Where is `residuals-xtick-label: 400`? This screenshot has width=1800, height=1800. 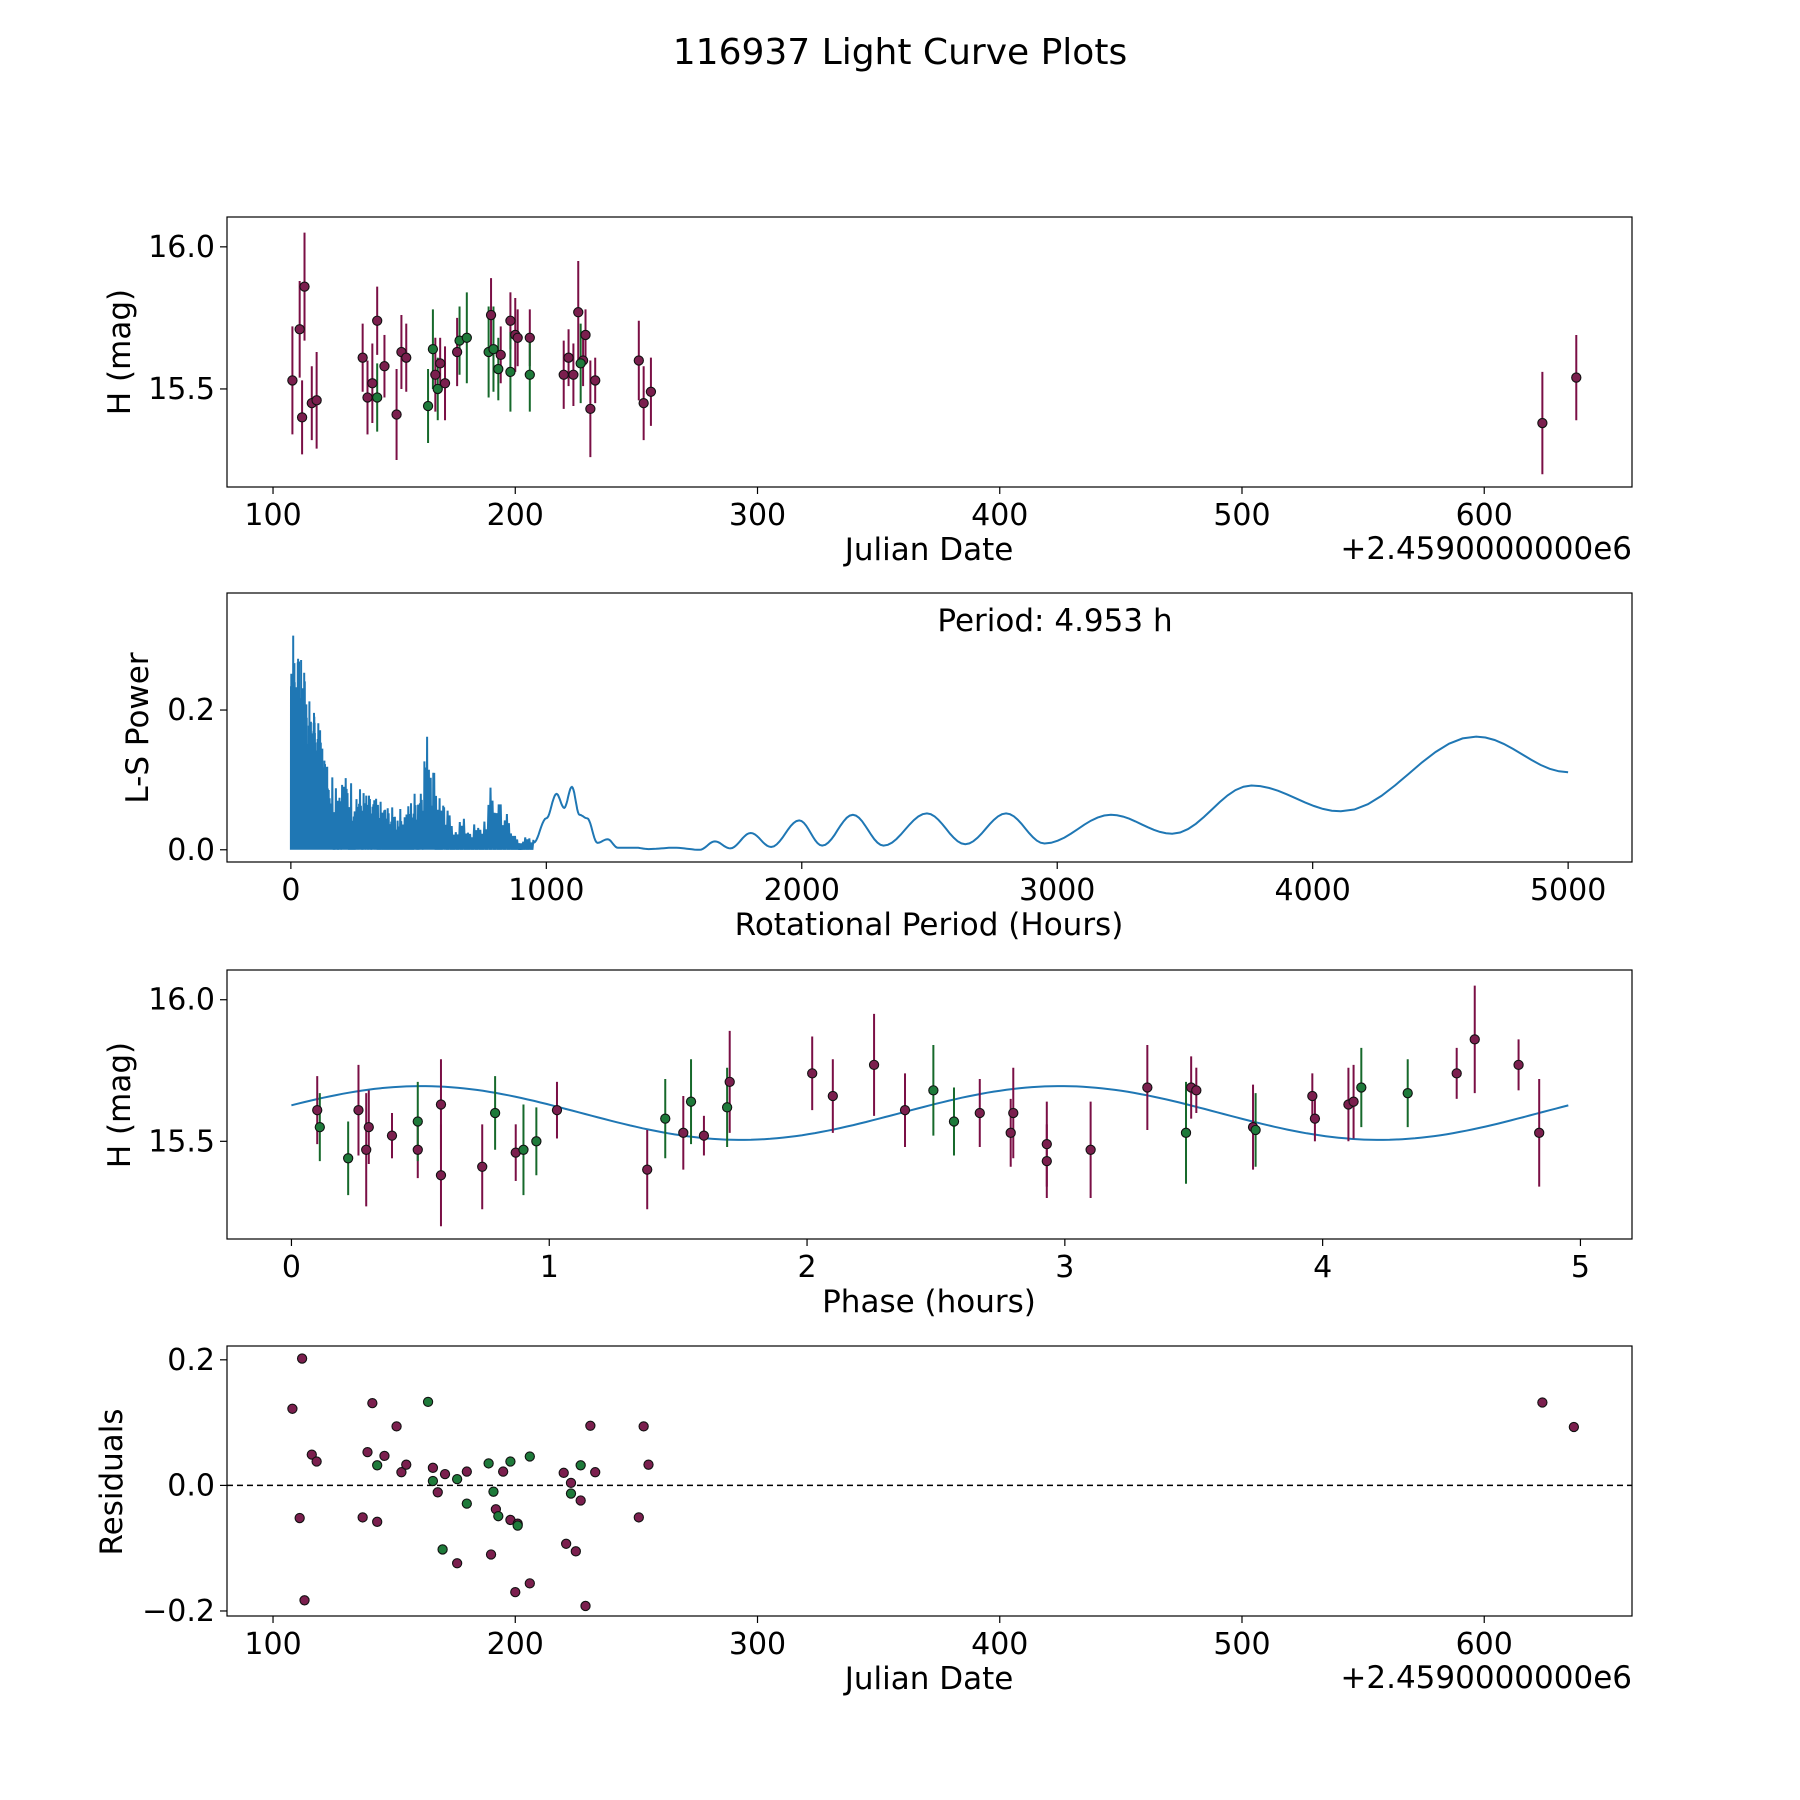
residuals-xtick-label: 400 is located at coordinates (999, 1644).